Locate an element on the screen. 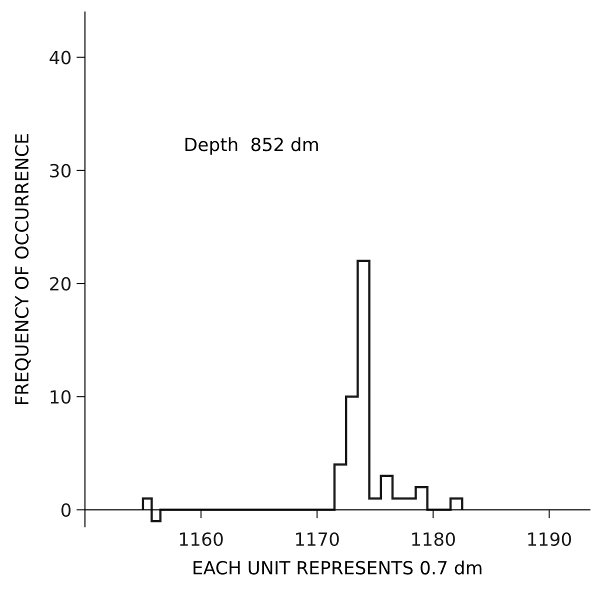 The width and height of the screenshot is (594, 602). y-tick-label: 40 is located at coordinates (60, 57).